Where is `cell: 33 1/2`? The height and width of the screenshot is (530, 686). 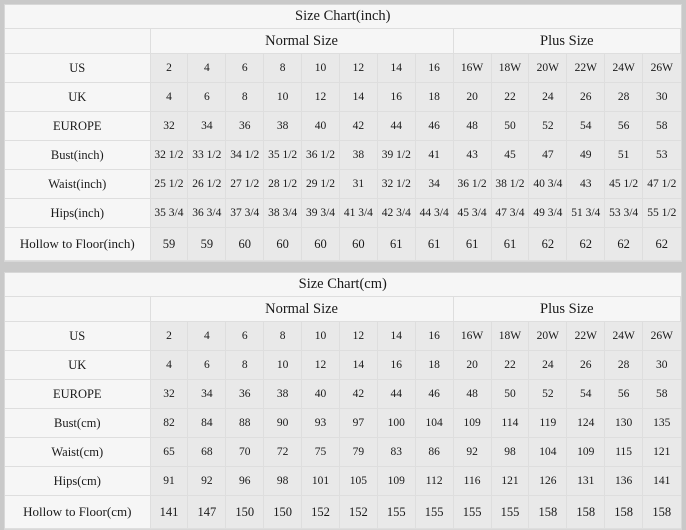 cell: 33 1/2 is located at coordinates (207, 155).